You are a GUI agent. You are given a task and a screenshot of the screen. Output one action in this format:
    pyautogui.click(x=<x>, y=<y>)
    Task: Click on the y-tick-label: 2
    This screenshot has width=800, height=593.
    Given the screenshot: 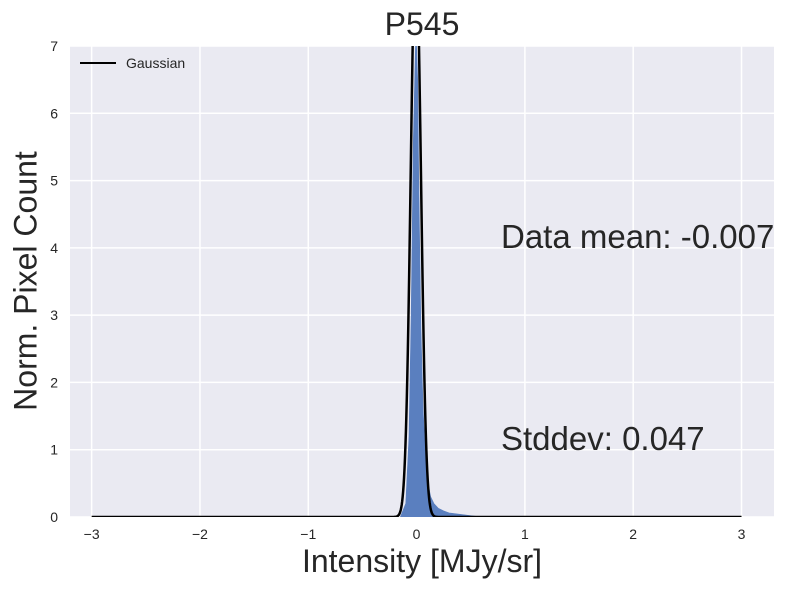 What is the action you would take?
    pyautogui.click(x=54, y=382)
    